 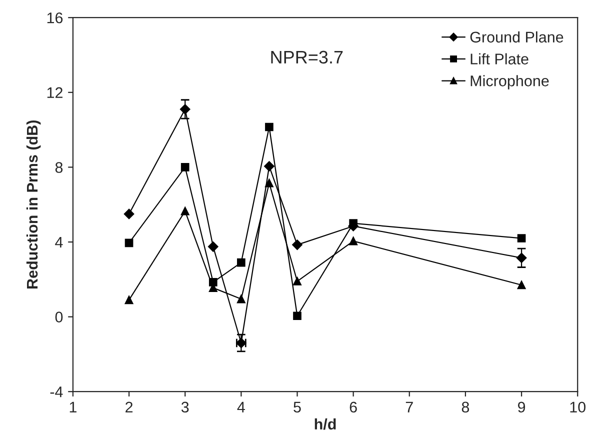 I want to click on y-tick-label: -4, so click(x=56, y=392).